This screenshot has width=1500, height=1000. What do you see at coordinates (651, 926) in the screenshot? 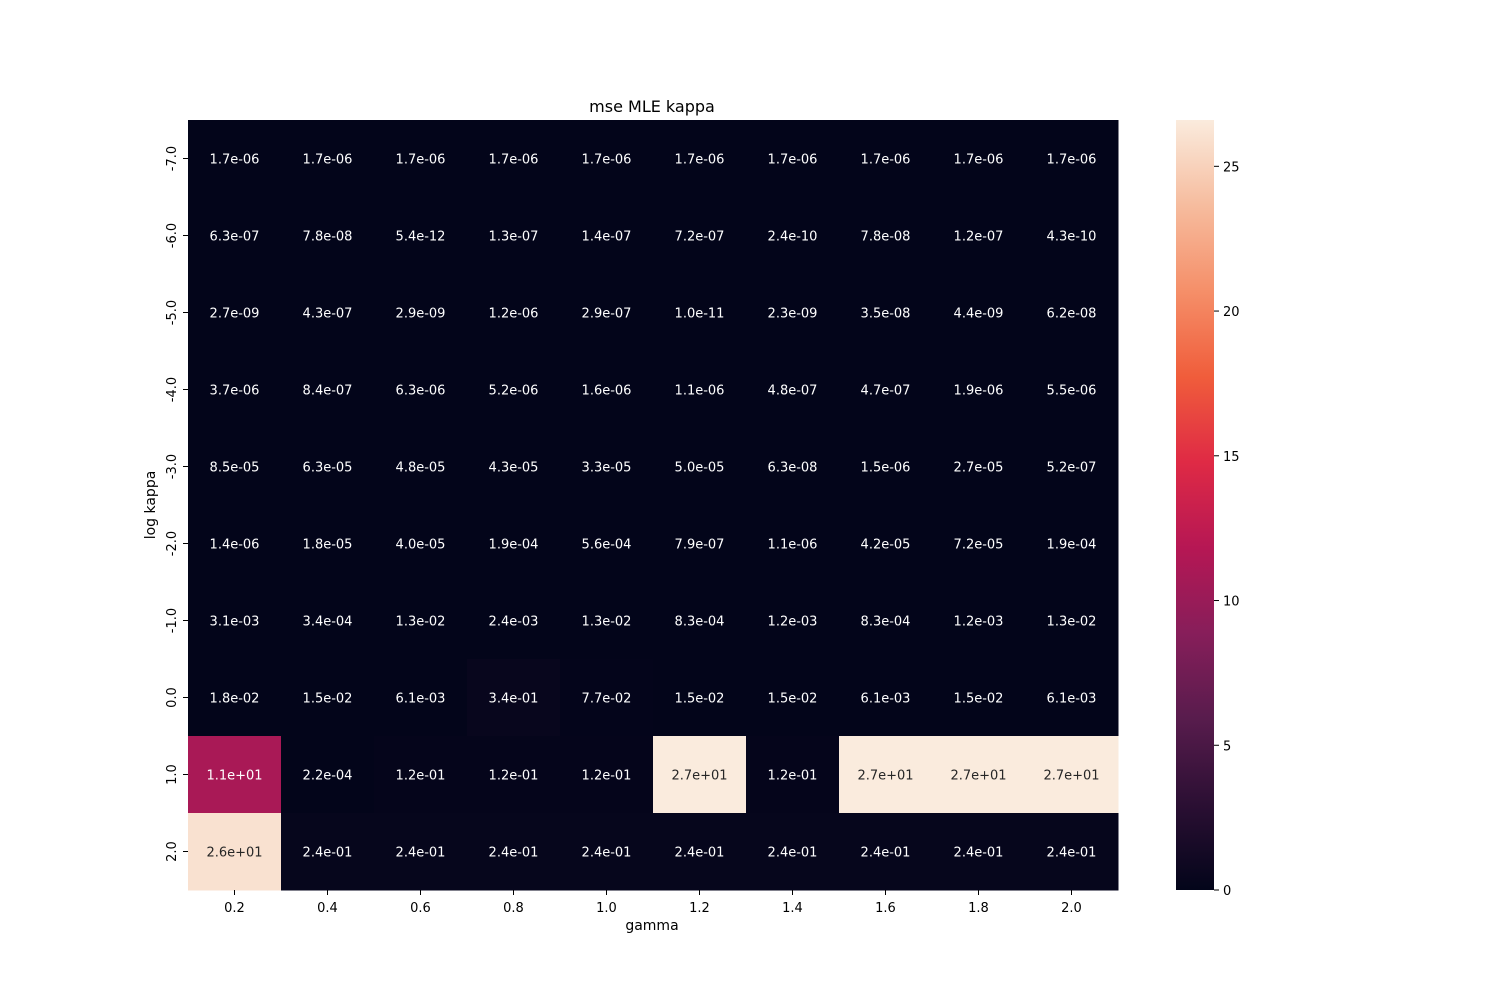
I see `x-axis-label: gamma` at bounding box center [651, 926].